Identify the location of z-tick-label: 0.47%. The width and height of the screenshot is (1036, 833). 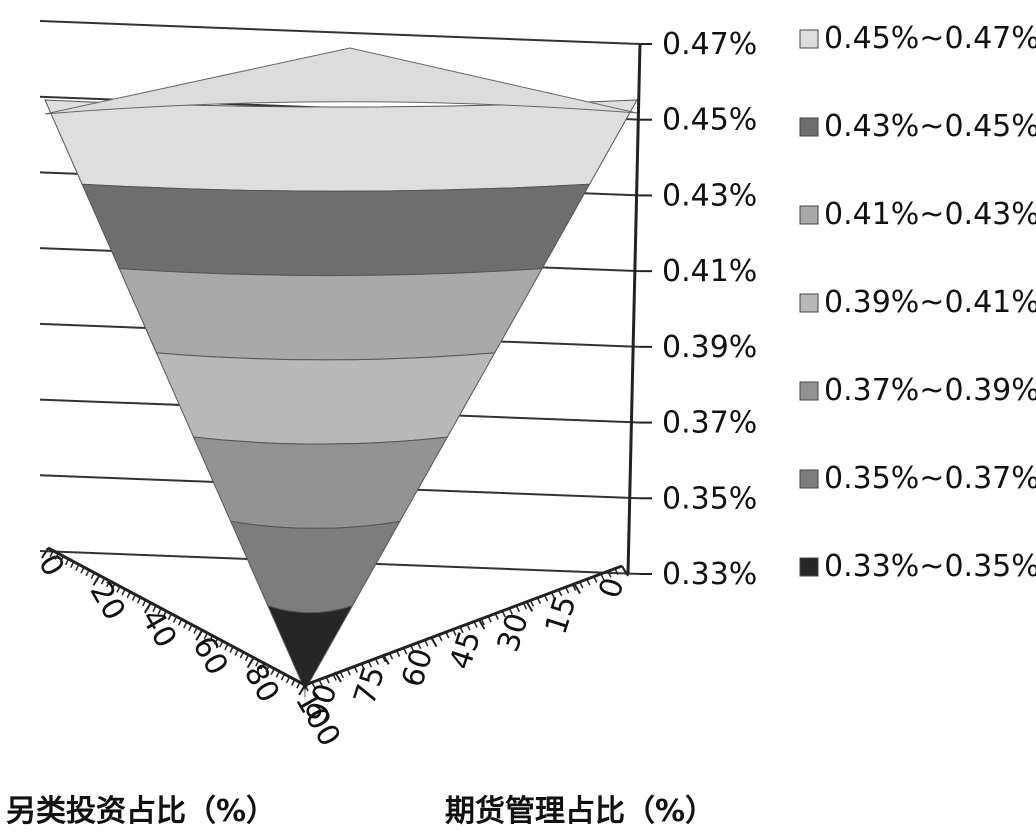
(709, 44).